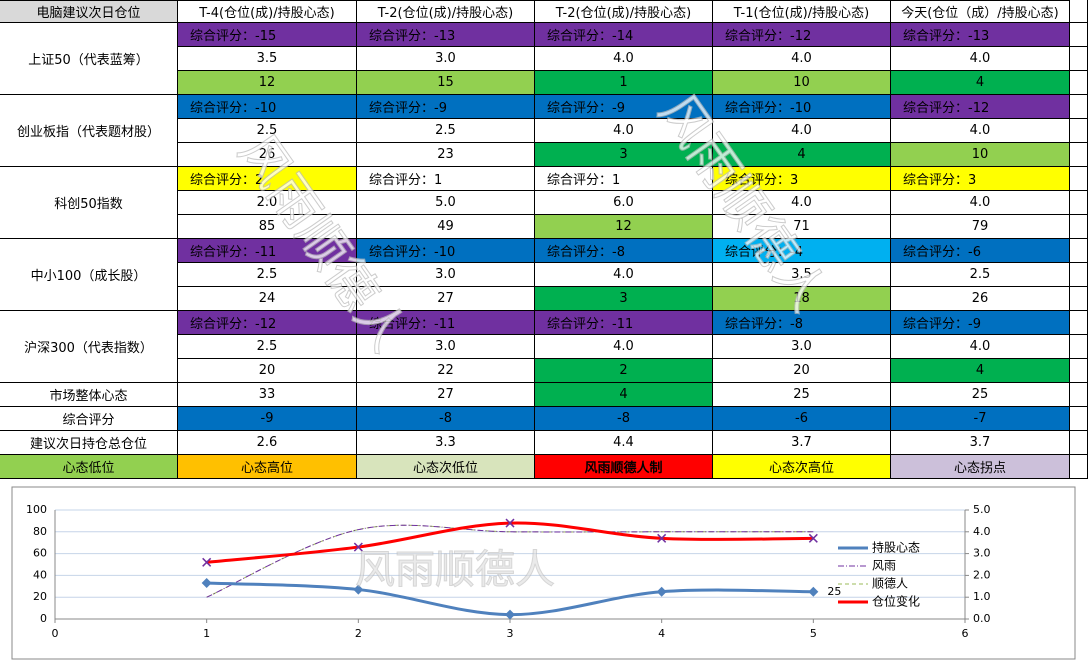 This screenshot has height=662, width=1088. I want to click on value-cell: 1, so click(624, 83).